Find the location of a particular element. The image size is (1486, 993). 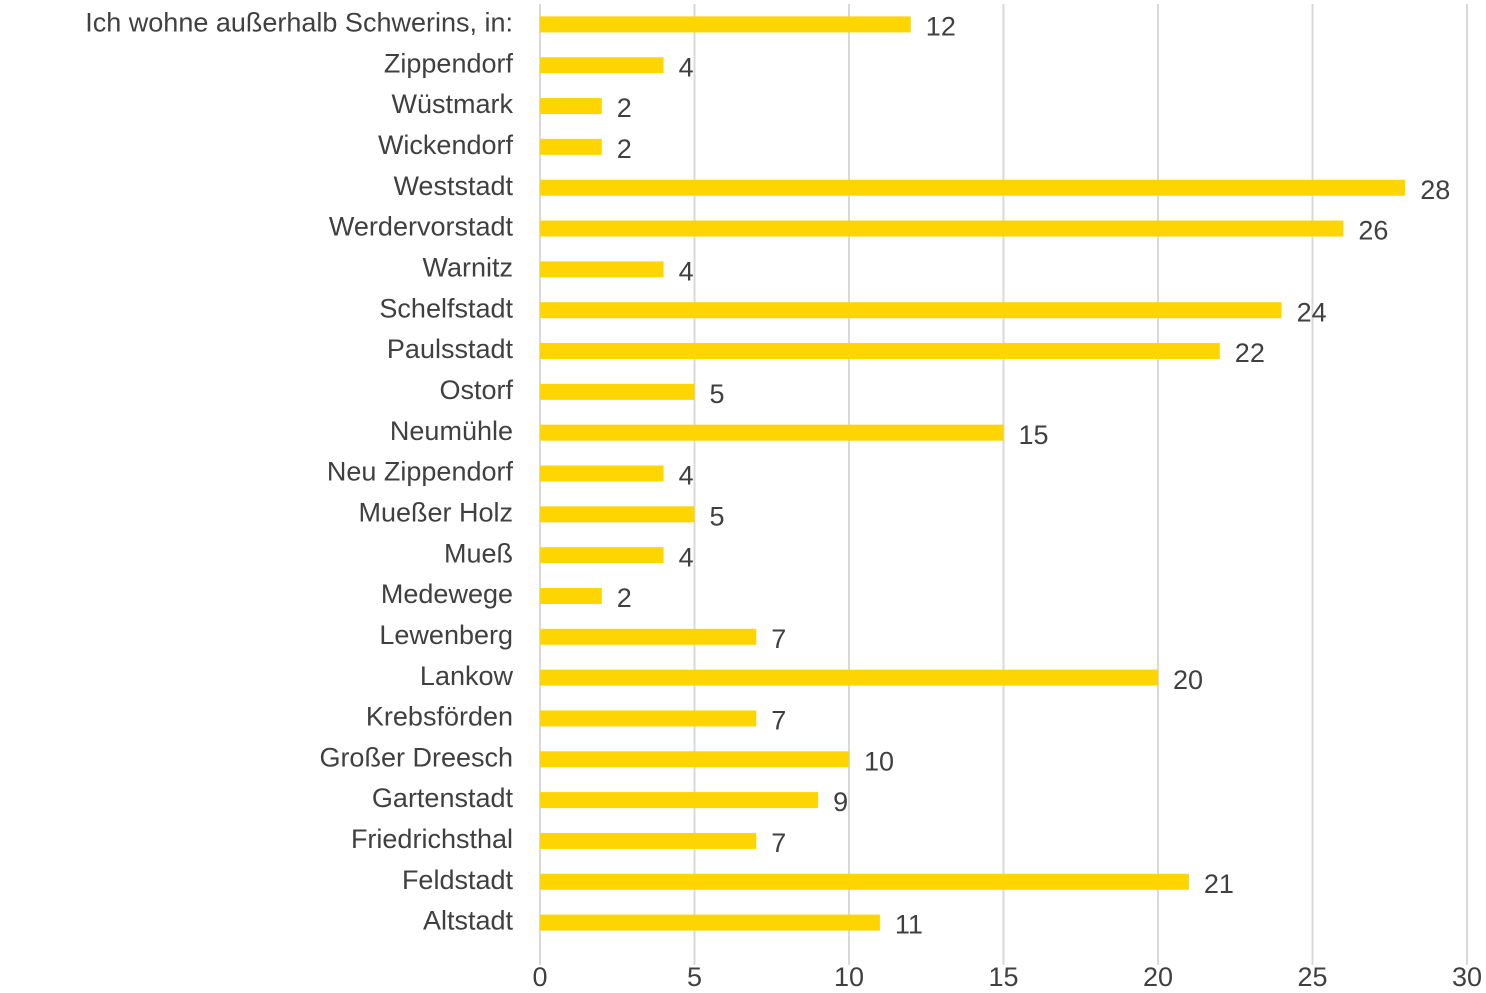

x-tick-label: 30 is located at coordinates (1467, 977).